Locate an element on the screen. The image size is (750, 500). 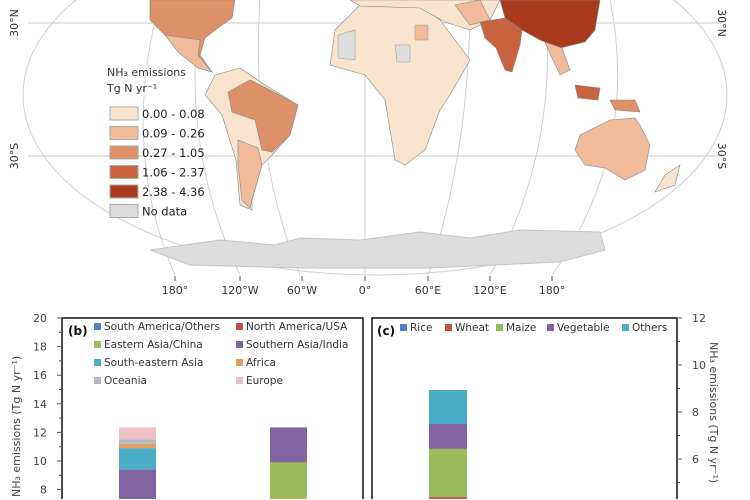
legend-label: Vegetable is located at coordinates (583, 328).